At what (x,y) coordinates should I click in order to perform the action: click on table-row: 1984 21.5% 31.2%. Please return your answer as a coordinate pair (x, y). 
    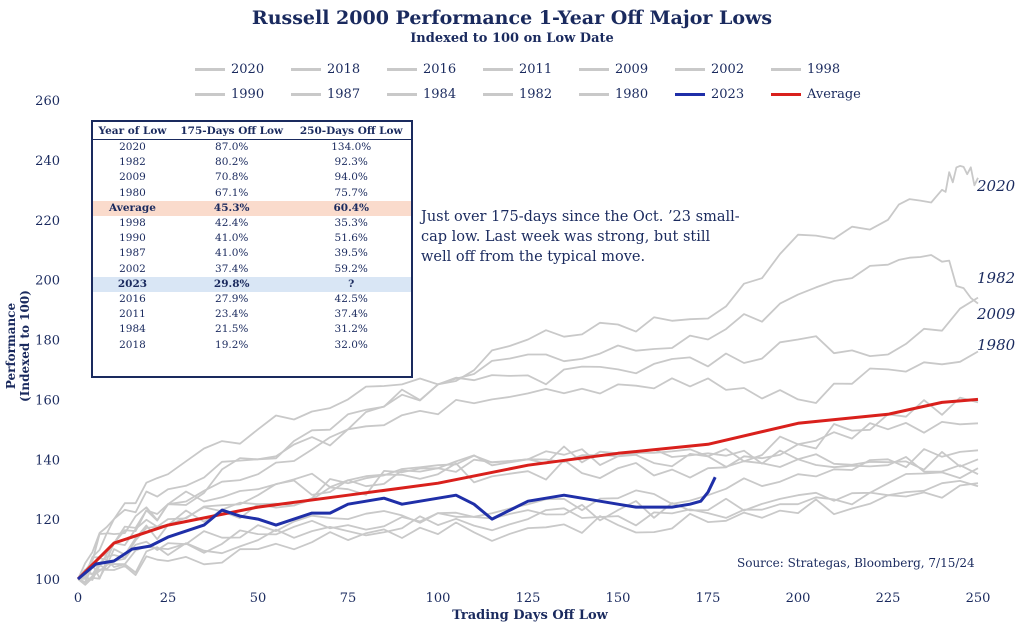
    Looking at the image, I should click on (252, 329).